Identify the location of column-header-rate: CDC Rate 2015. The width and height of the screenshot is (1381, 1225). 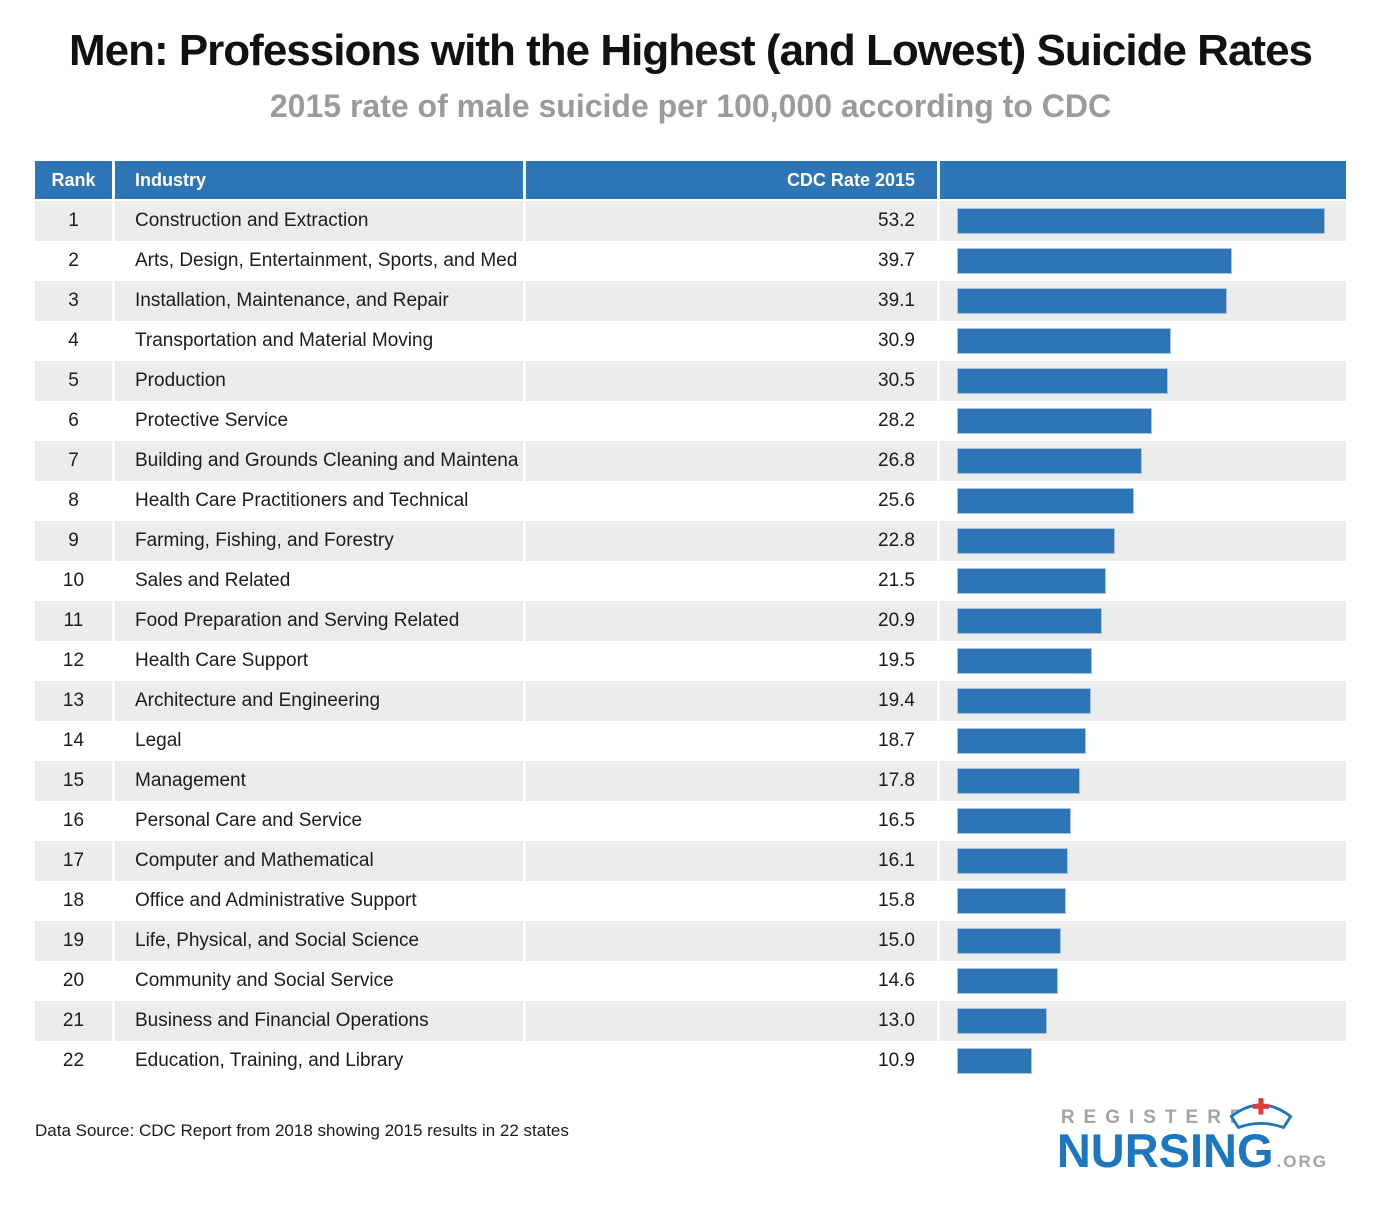
(731, 180).